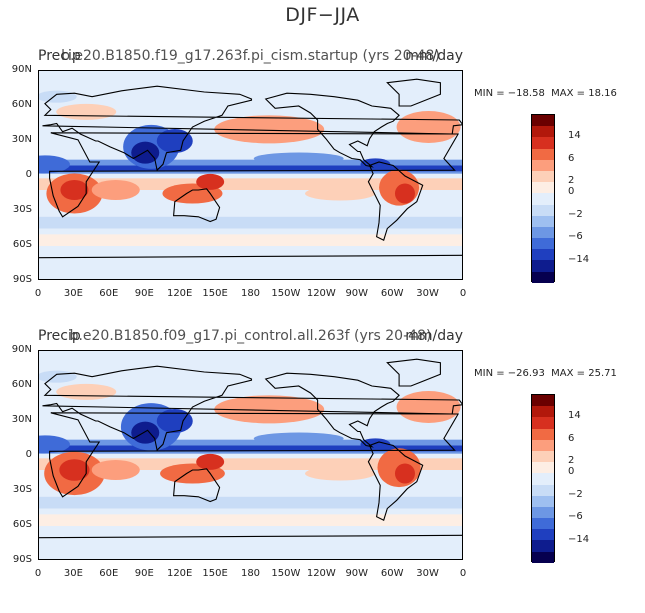 Image resolution: width=645 pixels, height=613 pixels. What do you see at coordinates (427, 293) in the screenshot?
I see `longitude-tick-label: 30W` at bounding box center [427, 293].